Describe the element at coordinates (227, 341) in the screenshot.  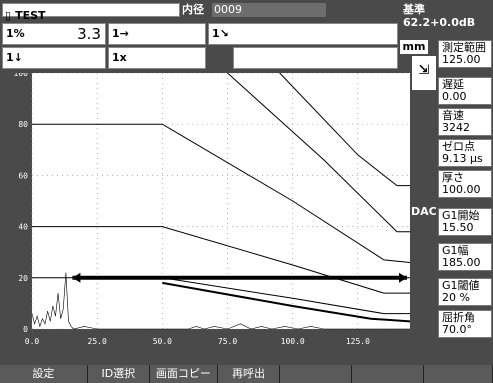
I see `x-tick-label: 75.0` at that location.